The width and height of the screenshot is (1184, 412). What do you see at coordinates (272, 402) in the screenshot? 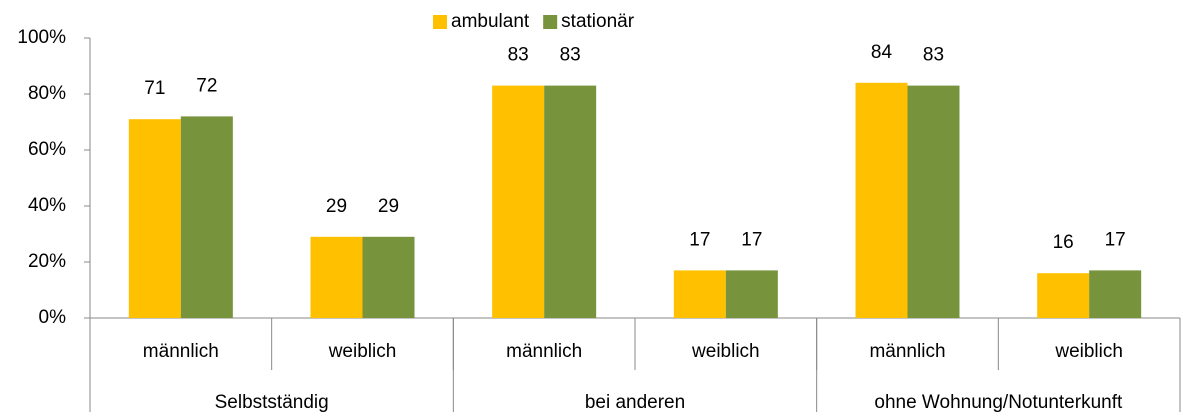
I see `group-label: Selbstständig` at bounding box center [272, 402].